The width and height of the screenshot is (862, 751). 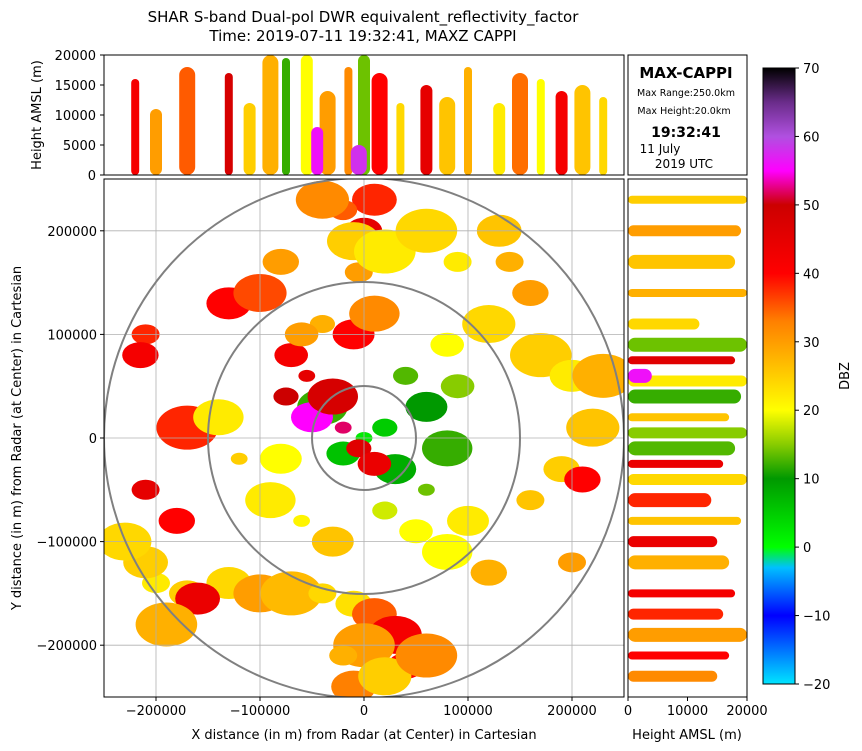 I want to click on top-y-tick-label: 5000, so click(x=79, y=146).